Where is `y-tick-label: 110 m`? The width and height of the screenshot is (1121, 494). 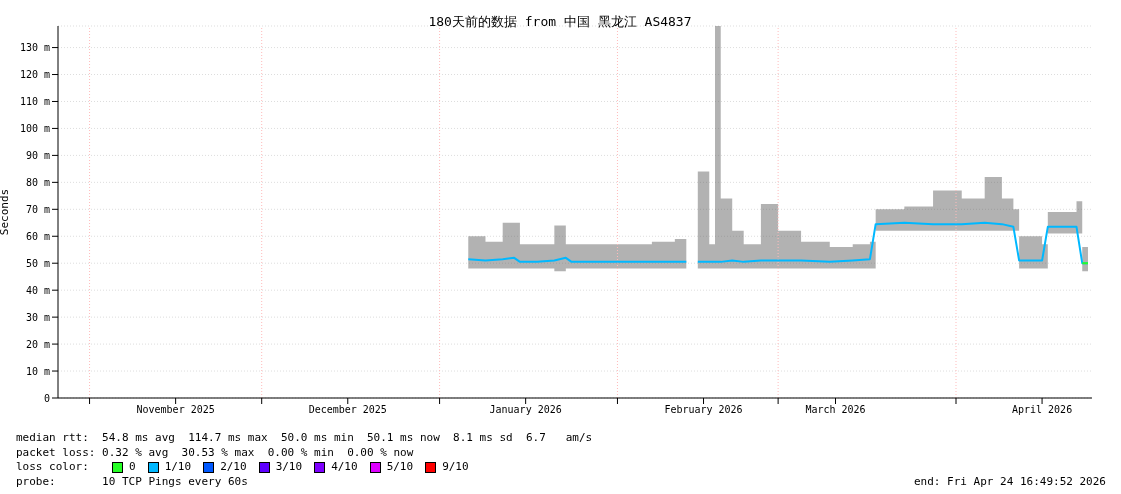 y-tick-label: 110 m is located at coordinates (34, 102).